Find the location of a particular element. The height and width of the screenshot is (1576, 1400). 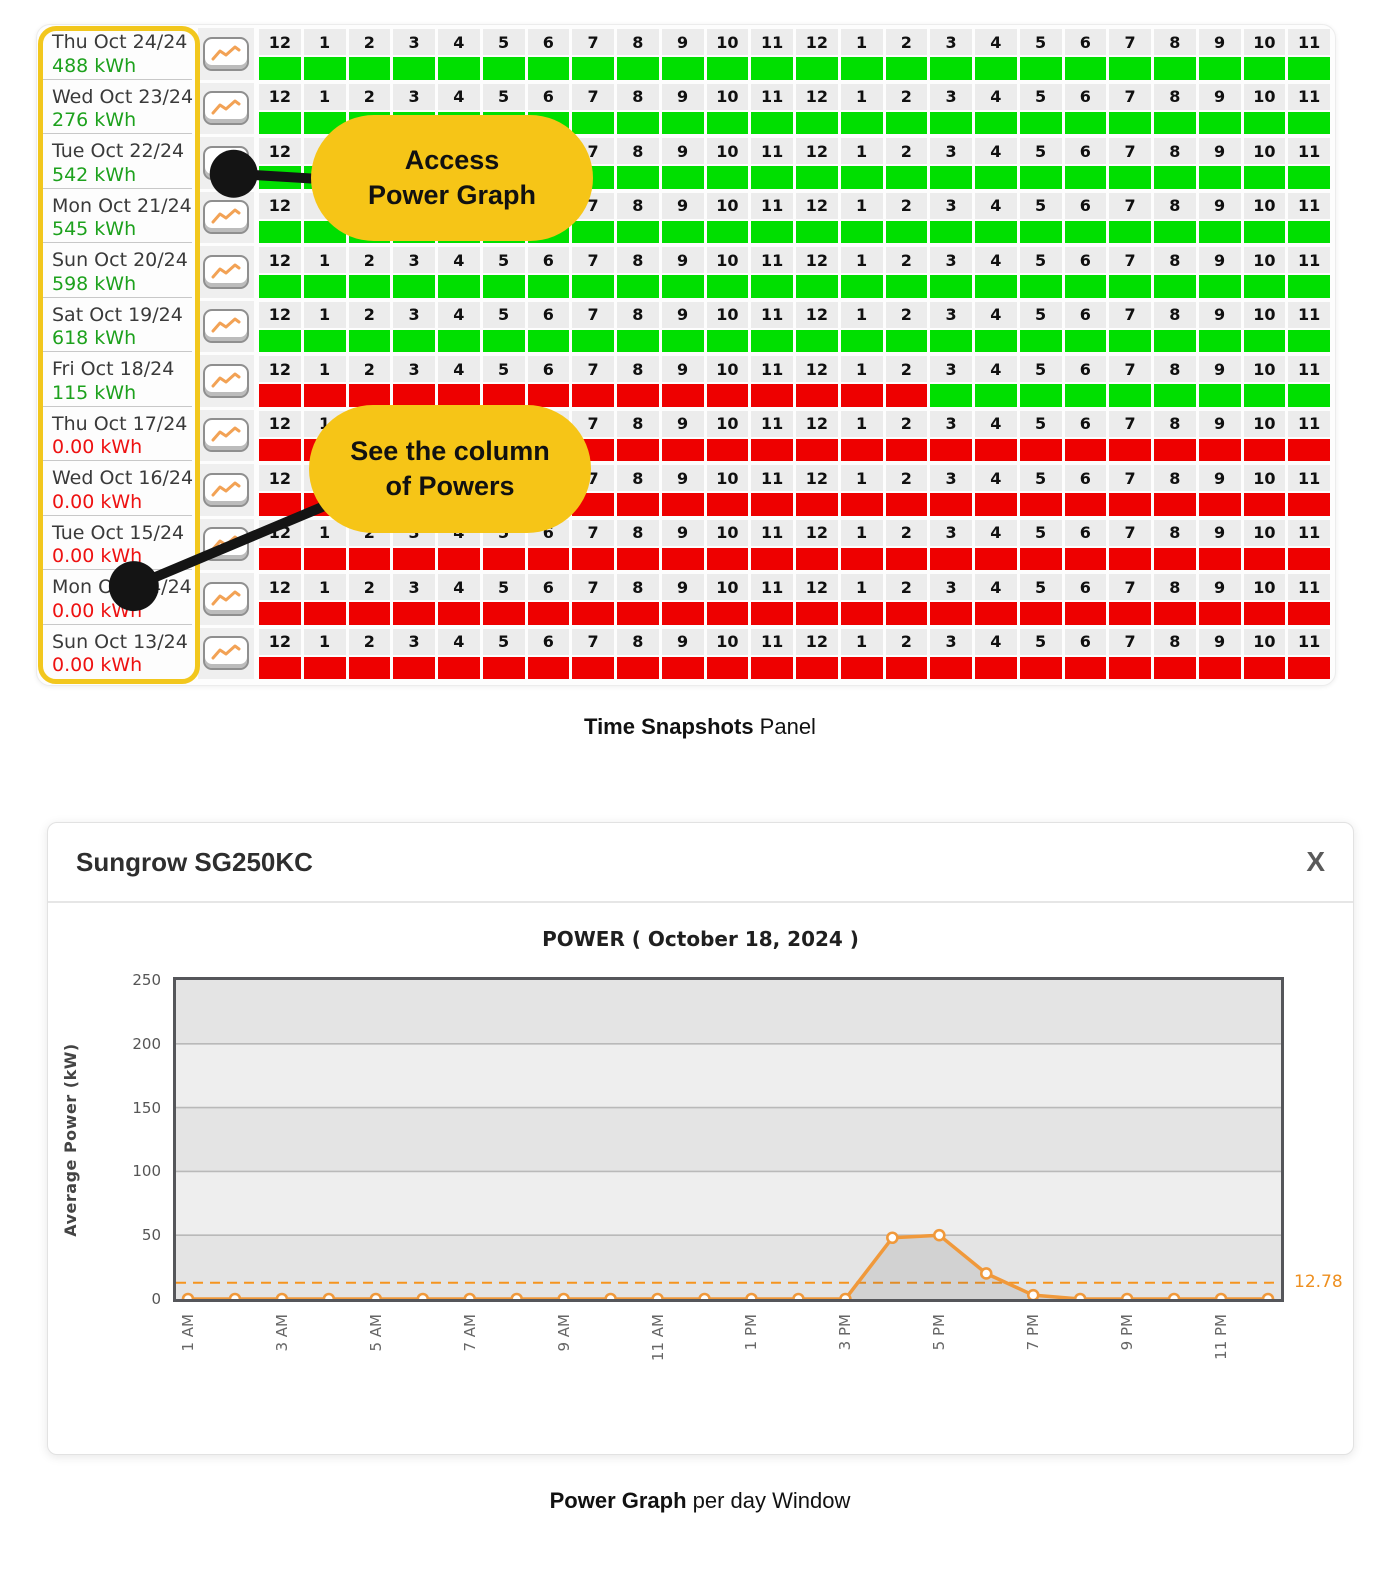

day-date: Sun Oct 13/24 is located at coordinates (120, 641).